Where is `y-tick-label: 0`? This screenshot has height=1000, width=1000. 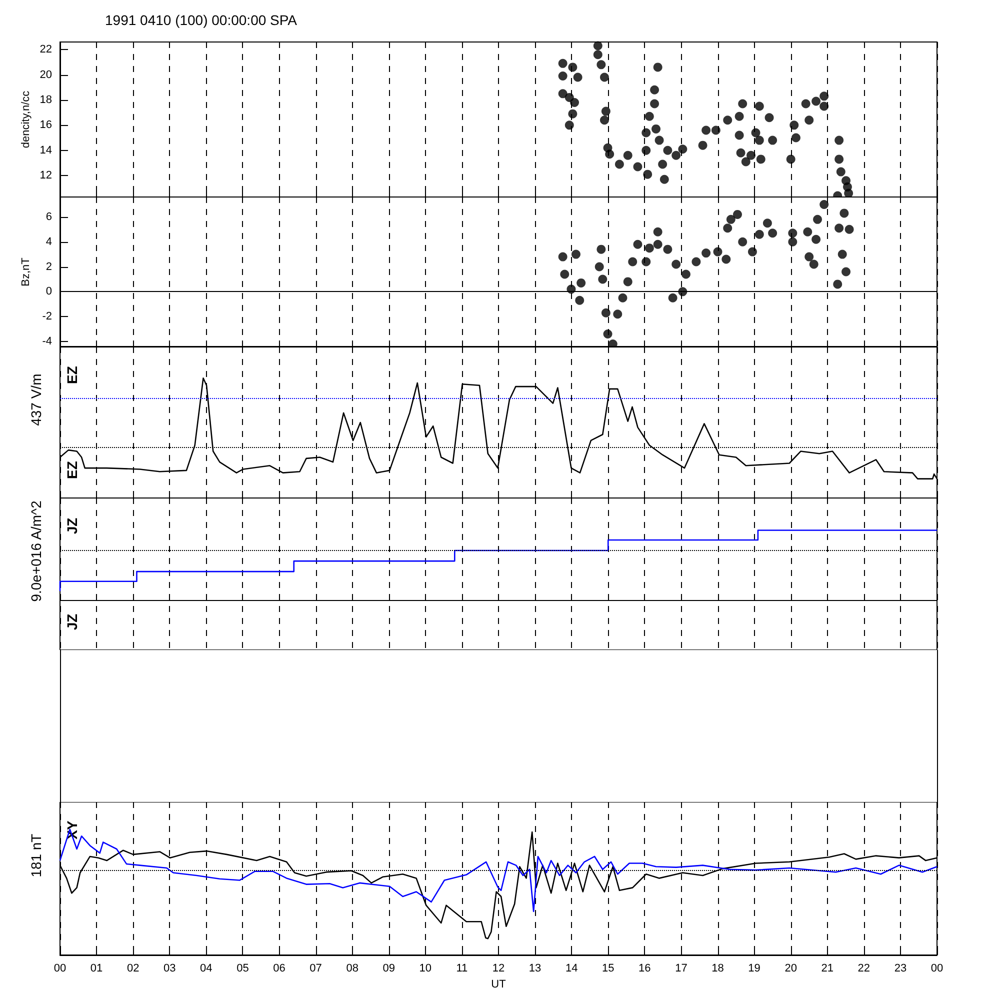 y-tick-label: 0 is located at coordinates (49, 292).